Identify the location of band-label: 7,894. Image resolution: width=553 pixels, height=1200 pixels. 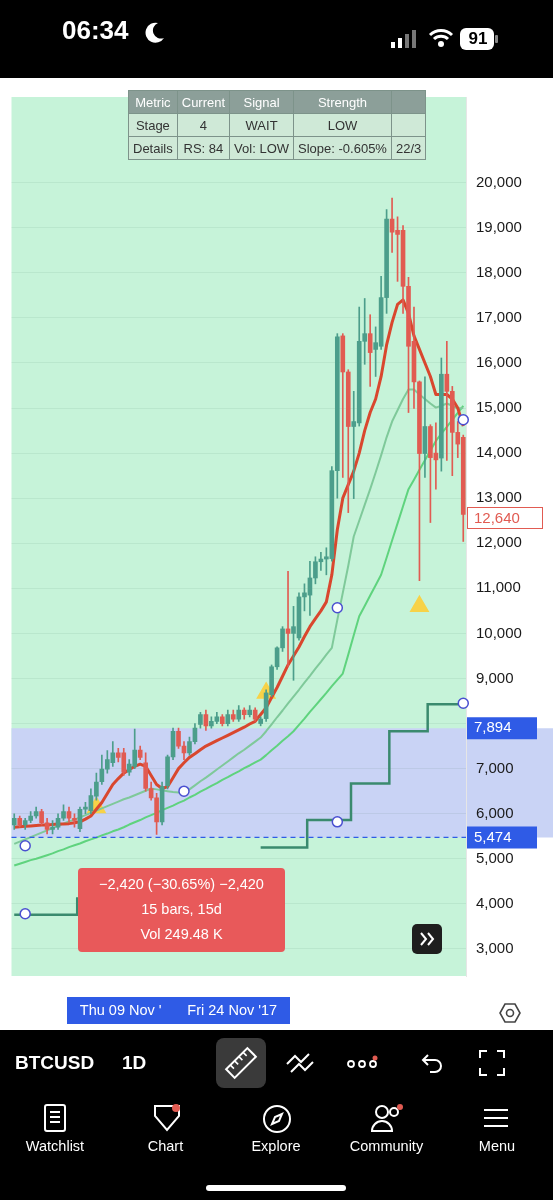
(493, 727).